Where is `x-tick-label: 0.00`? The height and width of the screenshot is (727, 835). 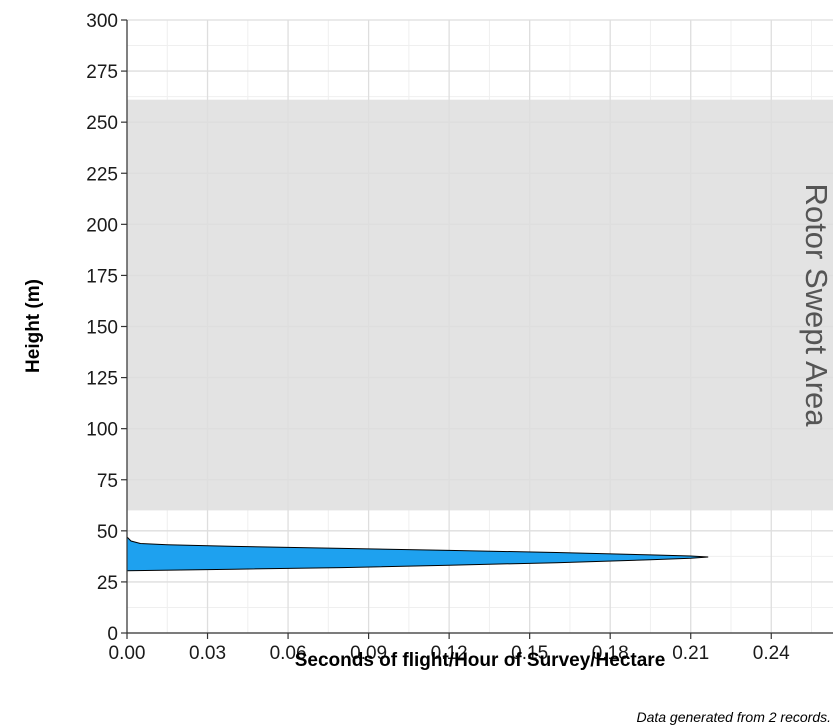
x-tick-label: 0.00 is located at coordinates (127, 653).